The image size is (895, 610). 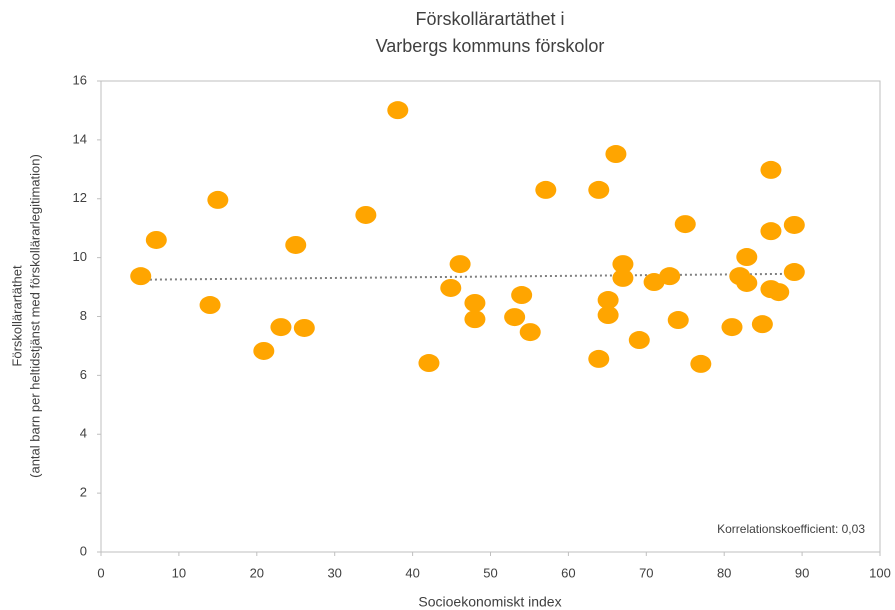 I want to click on x-tick-label: 90, so click(x=802, y=572).